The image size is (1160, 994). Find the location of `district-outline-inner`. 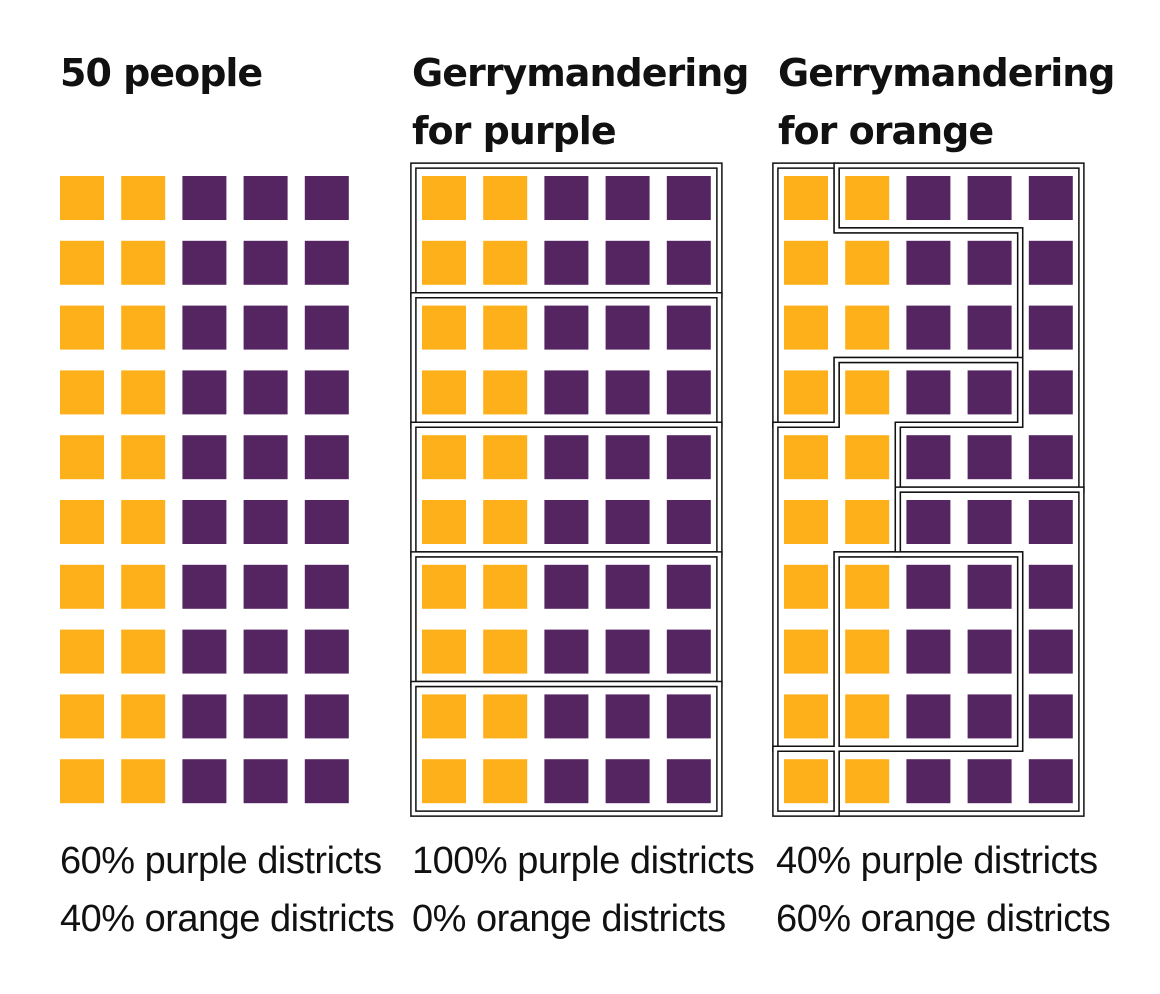

district-outline-inner is located at coordinates (566, 749).